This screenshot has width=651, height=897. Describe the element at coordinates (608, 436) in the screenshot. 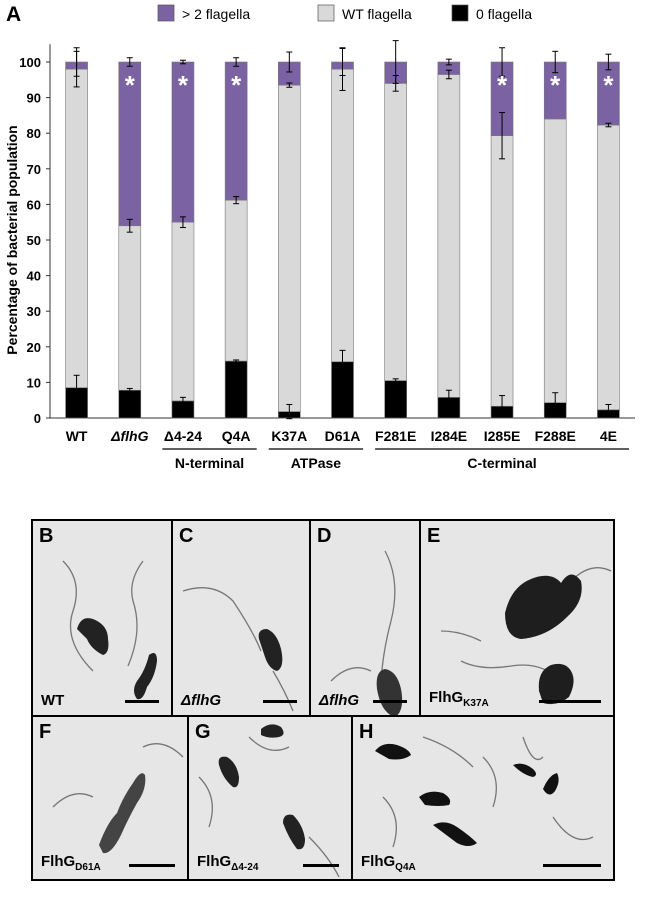

I see `x-tick-label: 4E` at that location.